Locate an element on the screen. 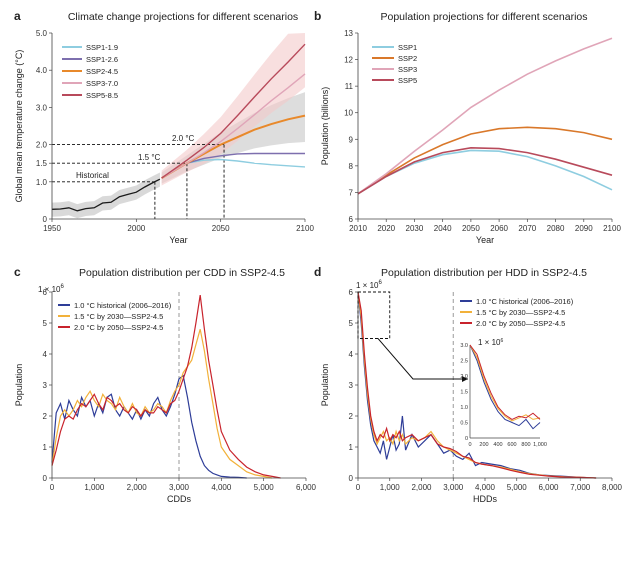  series-line-ssp1-2.6 is located at coordinates (233, 165).